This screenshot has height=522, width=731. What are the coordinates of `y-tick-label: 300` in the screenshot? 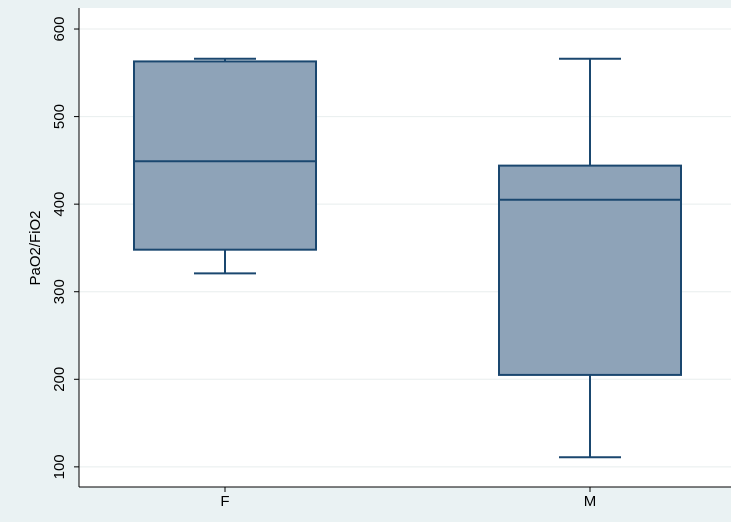 It's located at (59, 291).